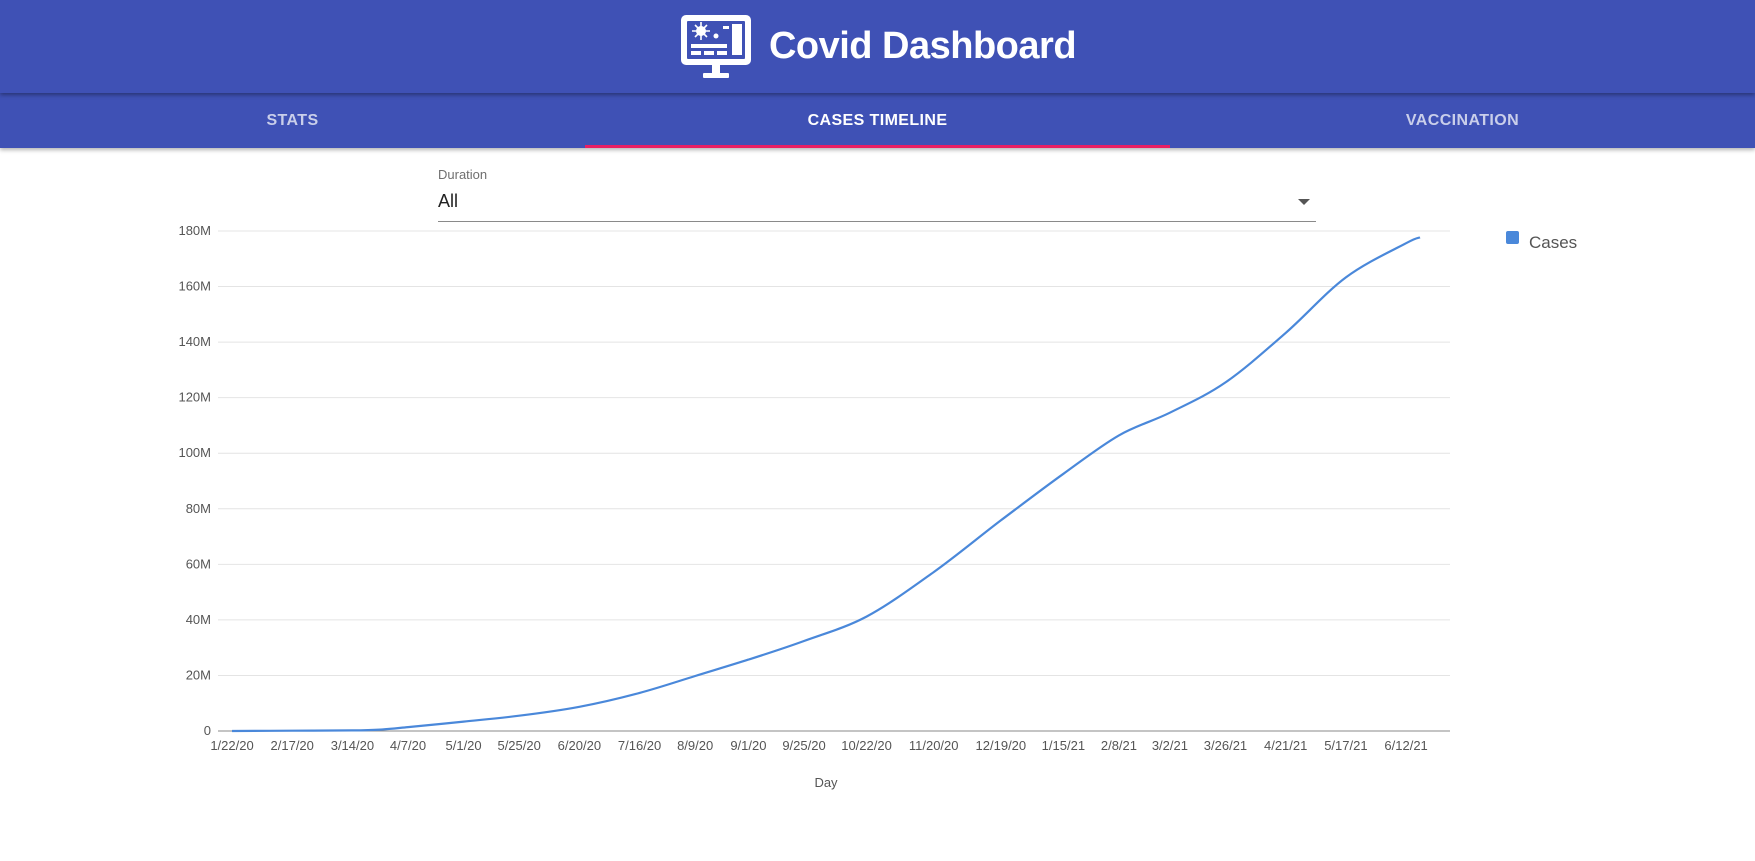 This screenshot has width=1755, height=861. What do you see at coordinates (826, 782) in the screenshot?
I see `x-axis-title: Day` at bounding box center [826, 782].